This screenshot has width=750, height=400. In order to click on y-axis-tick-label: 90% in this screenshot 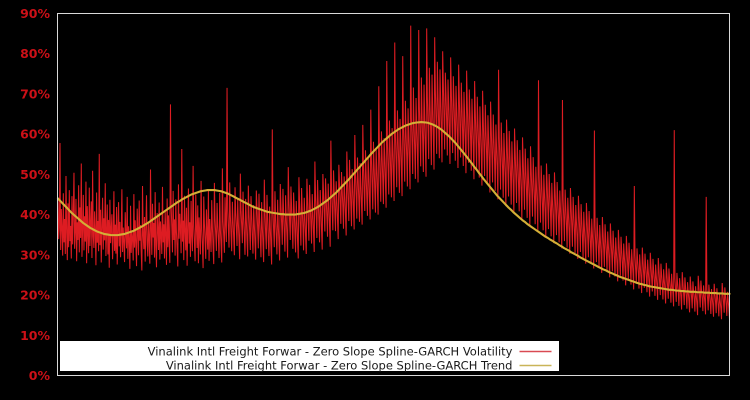, I will do `click(35, 13)`.